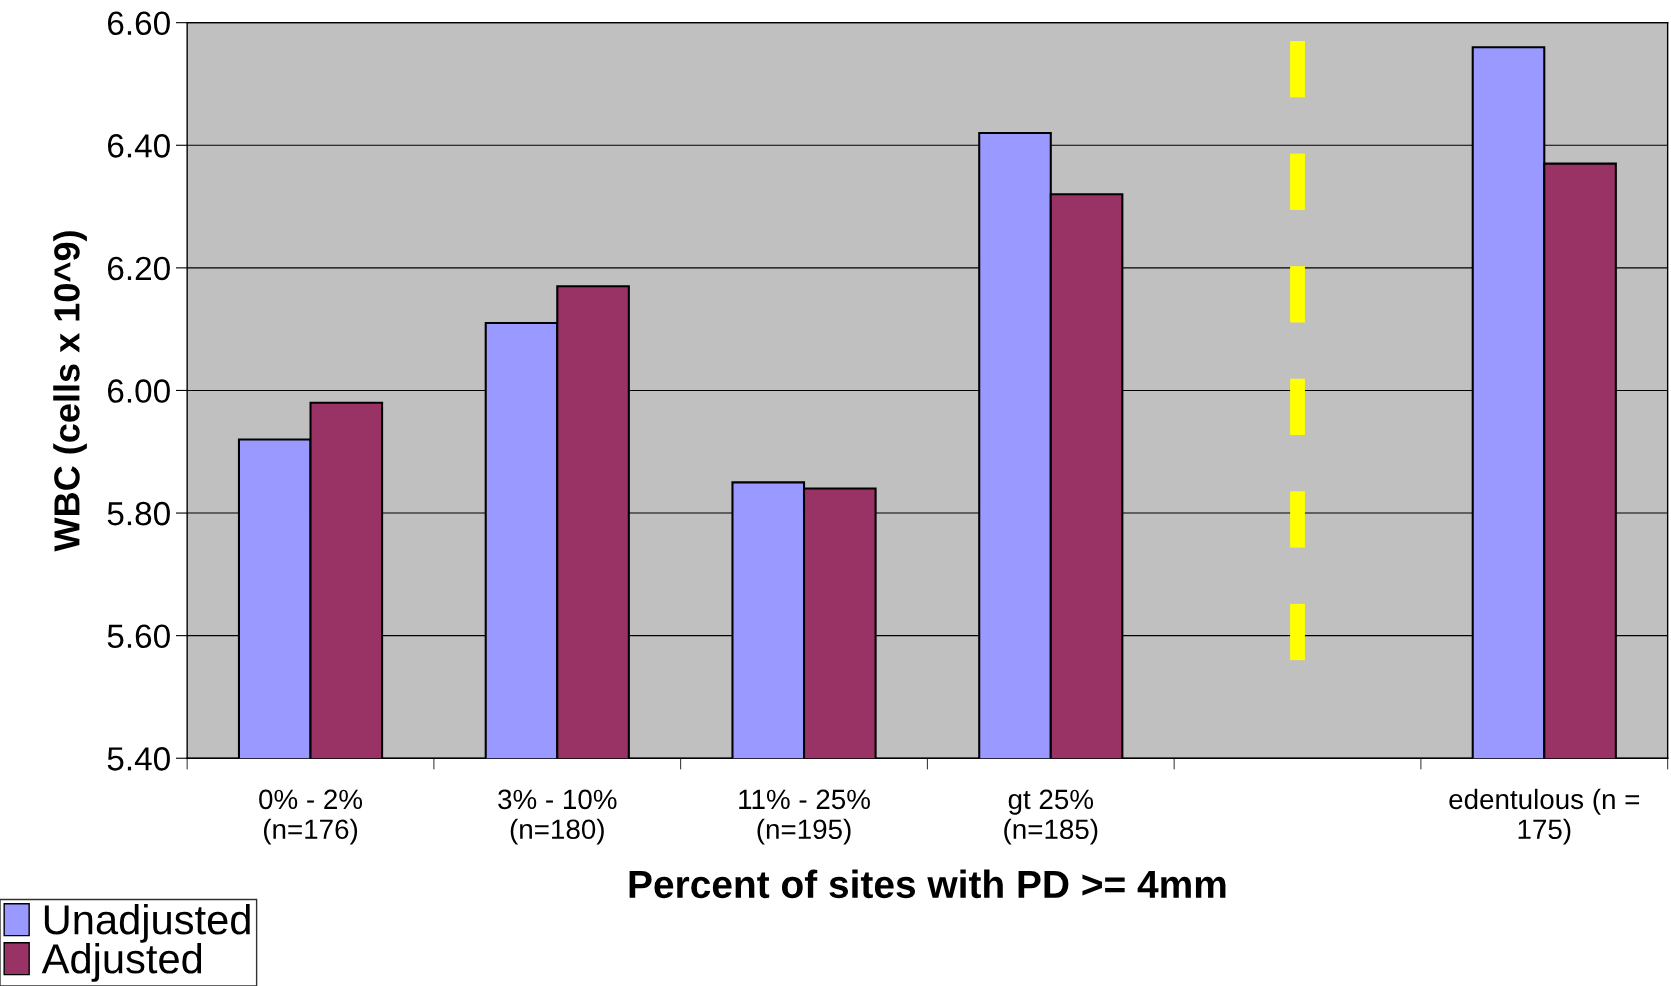  I want to click on legend-label: Adjusted, so click(121, 962).